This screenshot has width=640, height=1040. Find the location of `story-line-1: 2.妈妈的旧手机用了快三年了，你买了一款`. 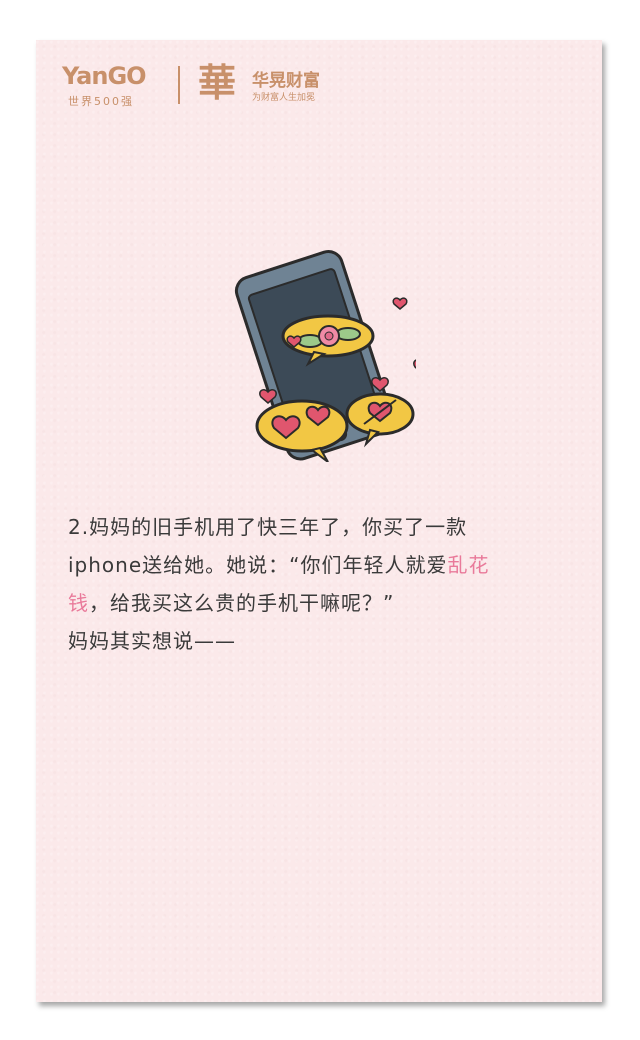

story-line-1: 2.妈妈的旧手机用了快三年了，你买了一款 is located at coordinates (268, 527).